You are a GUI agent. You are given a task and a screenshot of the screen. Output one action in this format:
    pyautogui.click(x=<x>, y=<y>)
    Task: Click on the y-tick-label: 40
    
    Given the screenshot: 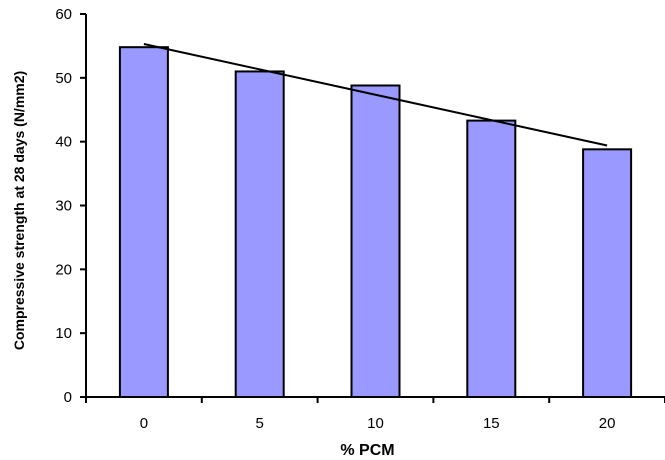 What is the action you would take?
    pyautogui.click(x=63, y=142)
    